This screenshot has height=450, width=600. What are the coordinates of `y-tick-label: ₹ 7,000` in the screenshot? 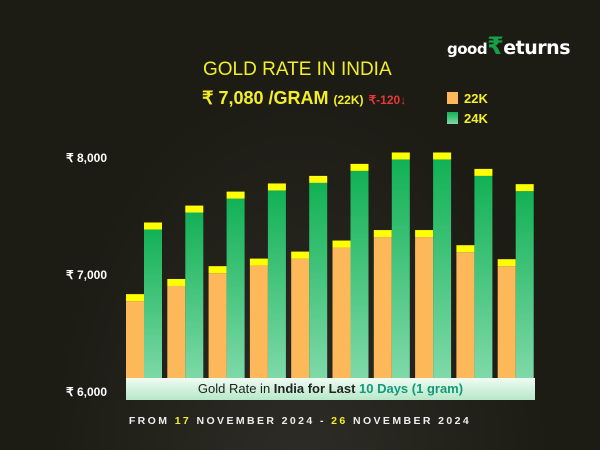 It's located at (86, 275).